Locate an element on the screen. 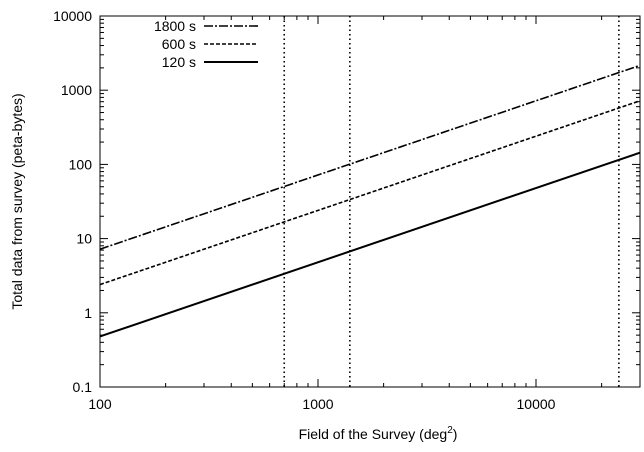  x-tick-label: 10000 is located at coordinates (536, 404).